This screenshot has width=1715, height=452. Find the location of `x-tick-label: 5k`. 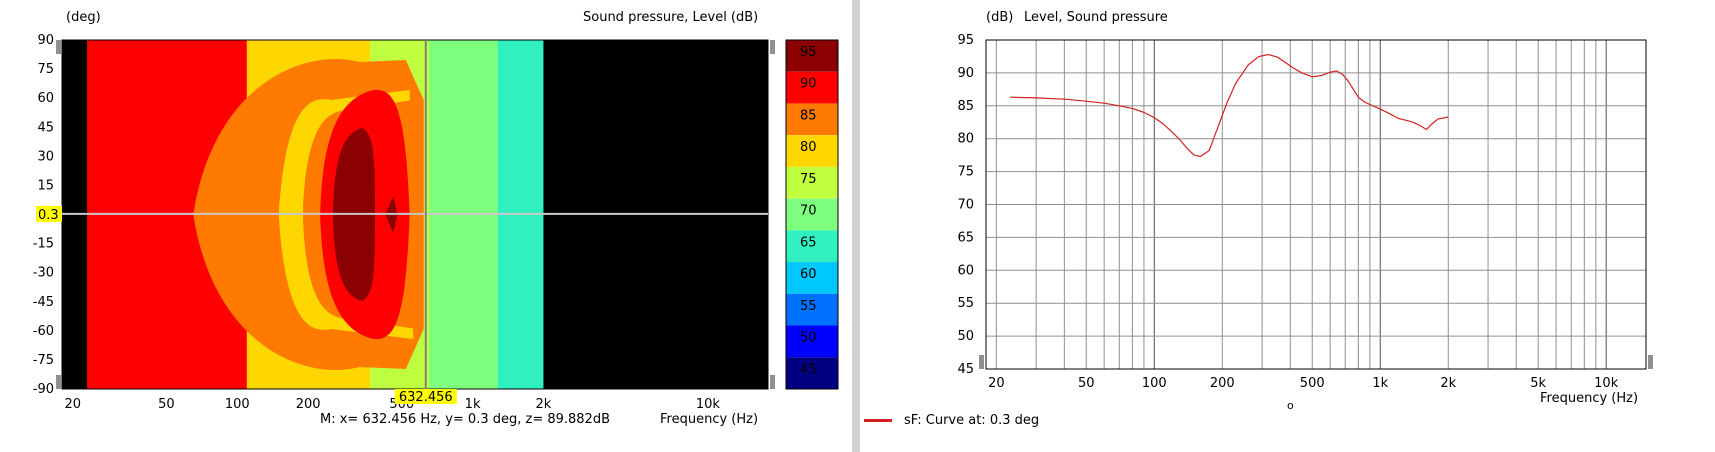

x-tick-label: 5k is located at coordinates (1538, 383).